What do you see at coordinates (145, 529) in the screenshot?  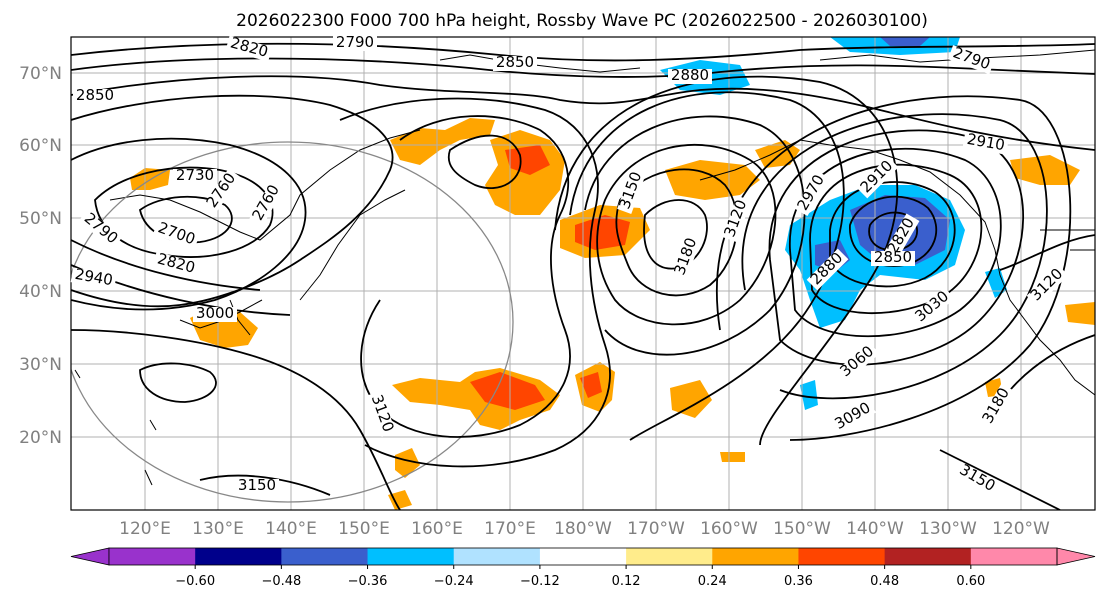 I see `lon-label: 120°E` at bounding box center [145, 529].